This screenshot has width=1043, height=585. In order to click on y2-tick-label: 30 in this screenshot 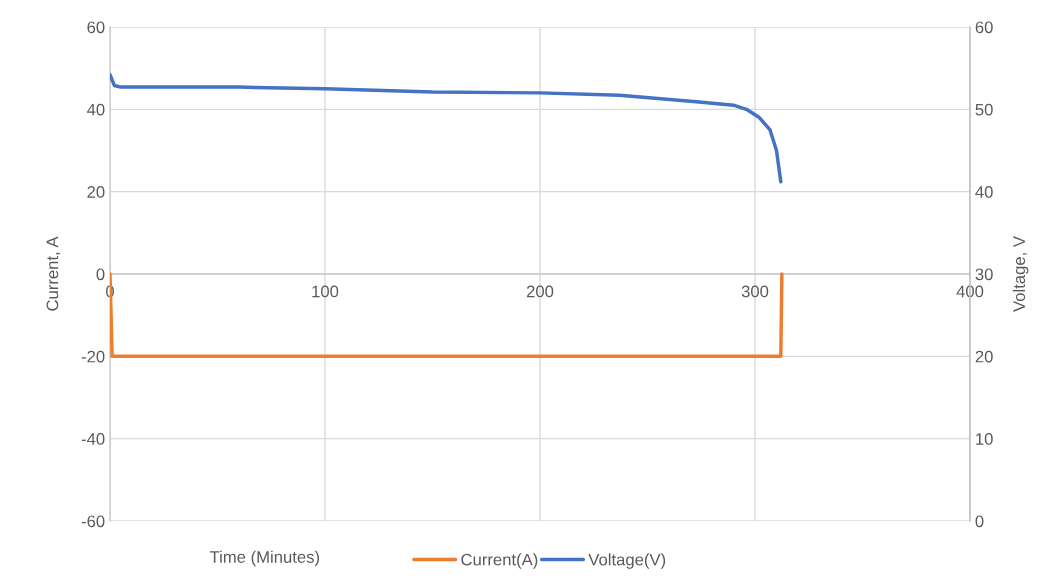, I will do `click(984, 274)`.